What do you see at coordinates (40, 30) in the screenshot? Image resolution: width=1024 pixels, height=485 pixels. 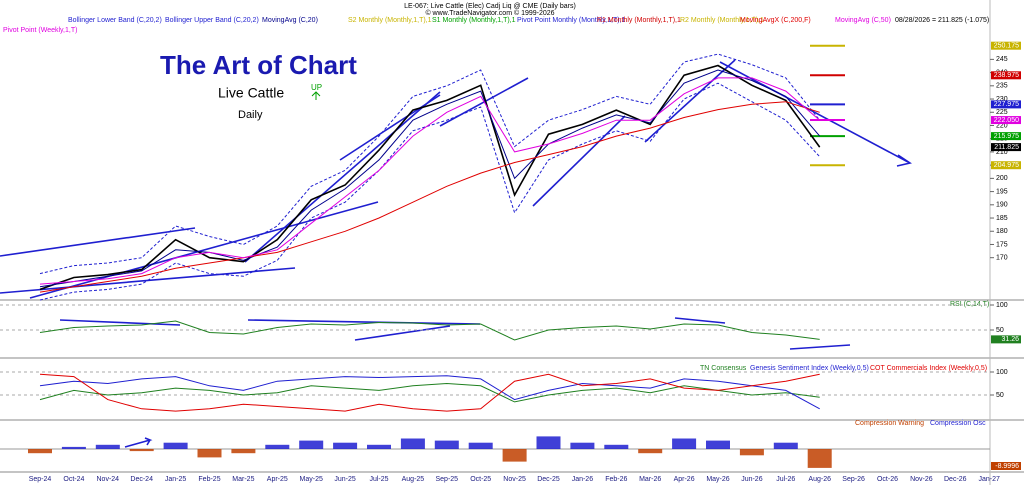 I see `legend-entry: Pivot Point (Weekly,1,T)` at bounding box center [40, 30].